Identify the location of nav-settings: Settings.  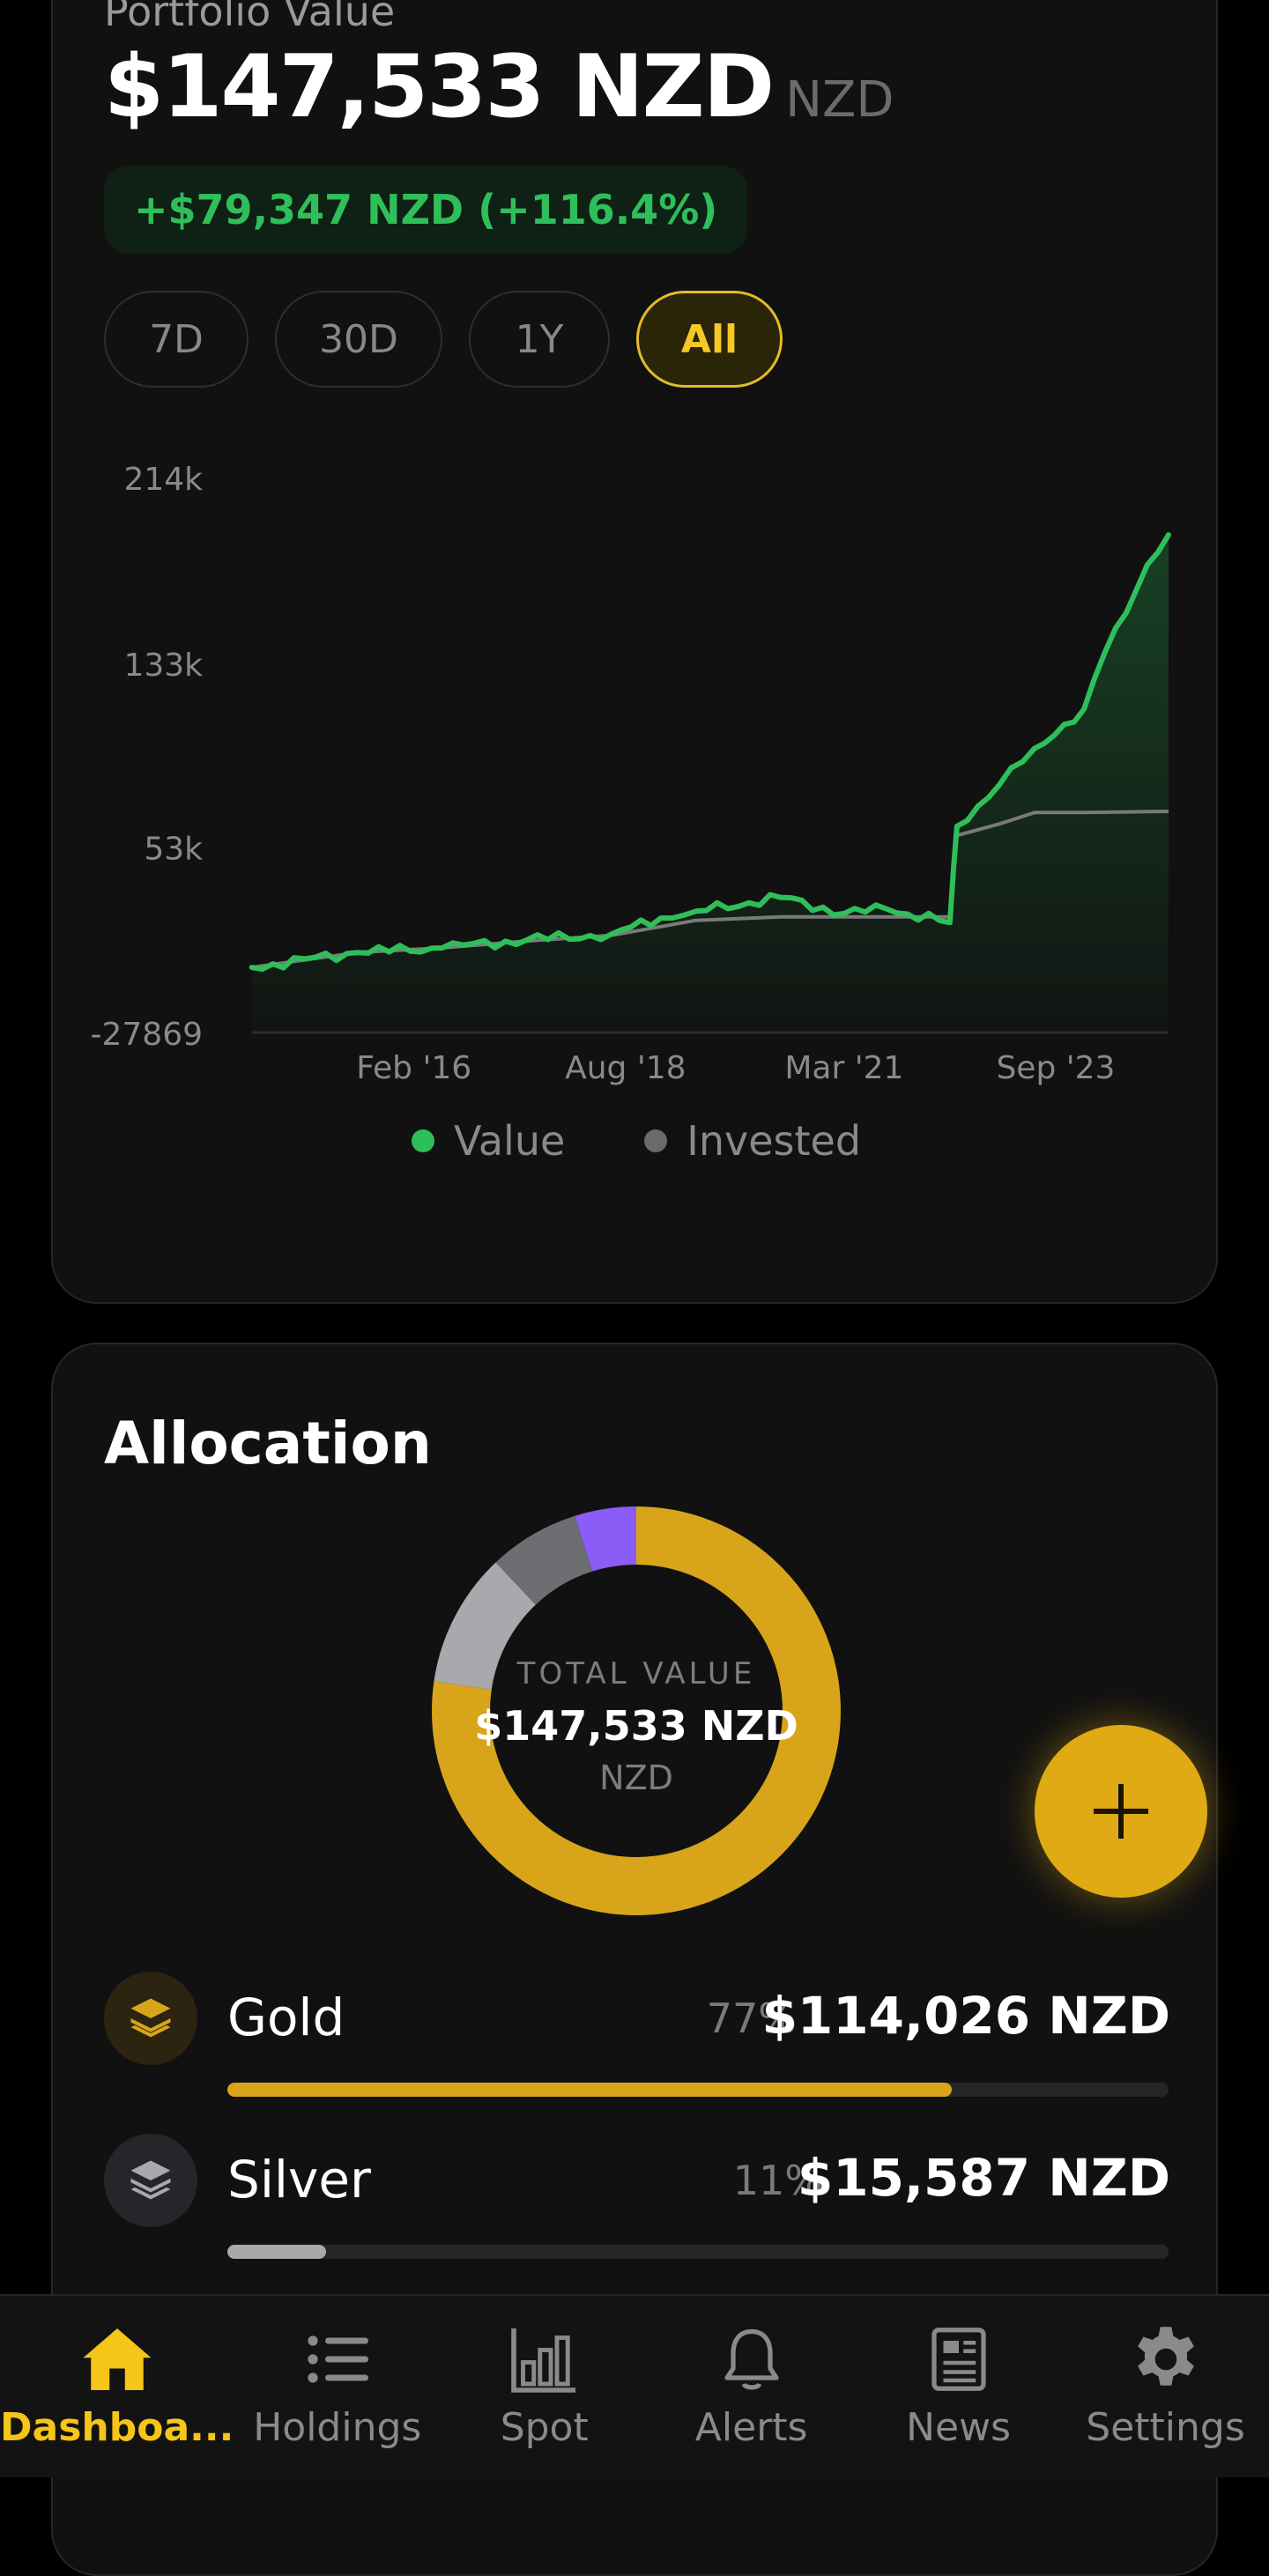
(1165, 2387).